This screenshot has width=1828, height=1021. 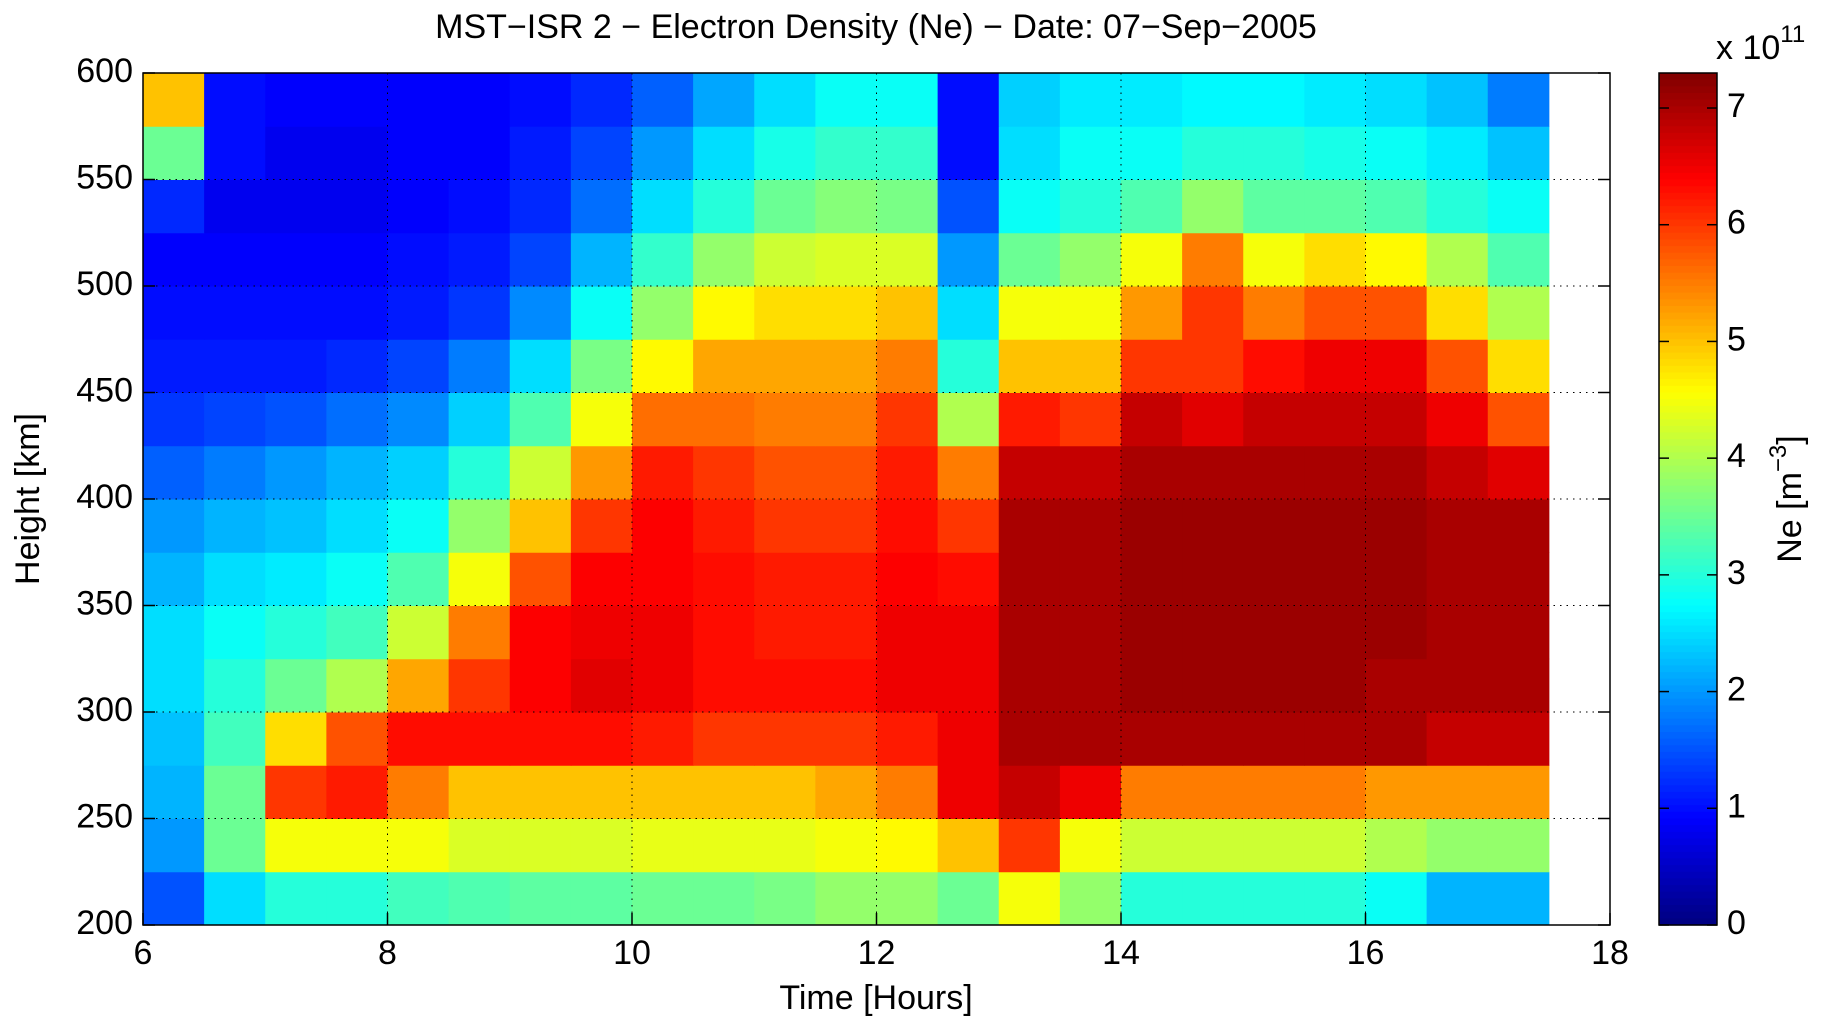 I want to click on y-tick-label: 600, so click(x=104, y=71).